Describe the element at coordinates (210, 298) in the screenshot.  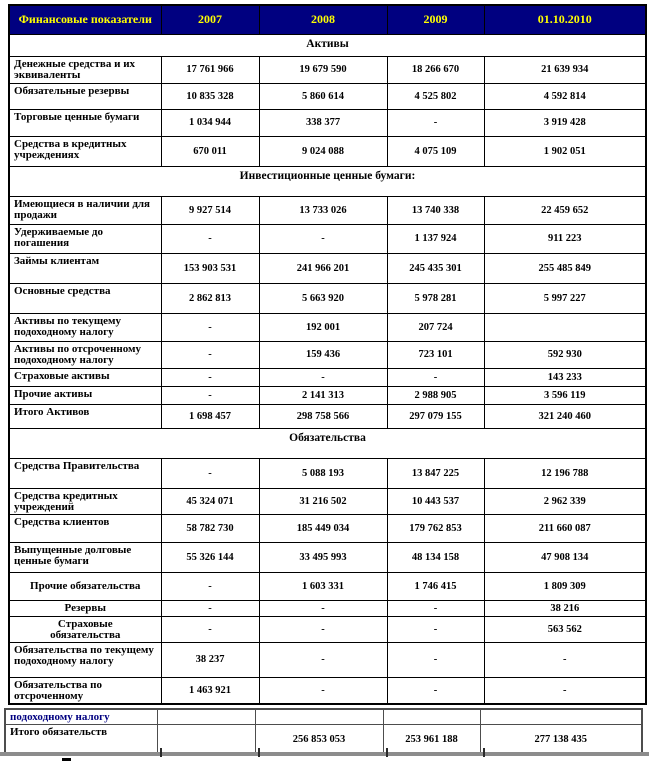
I see `value-cell-2007: 2 862 813` at that location.